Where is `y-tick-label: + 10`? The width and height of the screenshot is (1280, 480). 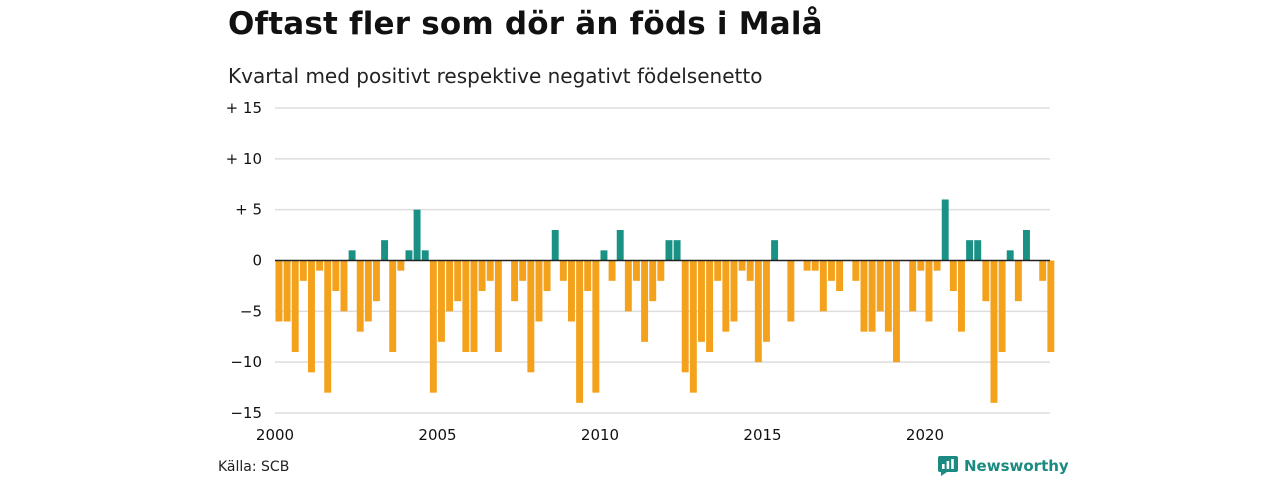
y-tick-label: + 10 is located at coordinates (244, 159).